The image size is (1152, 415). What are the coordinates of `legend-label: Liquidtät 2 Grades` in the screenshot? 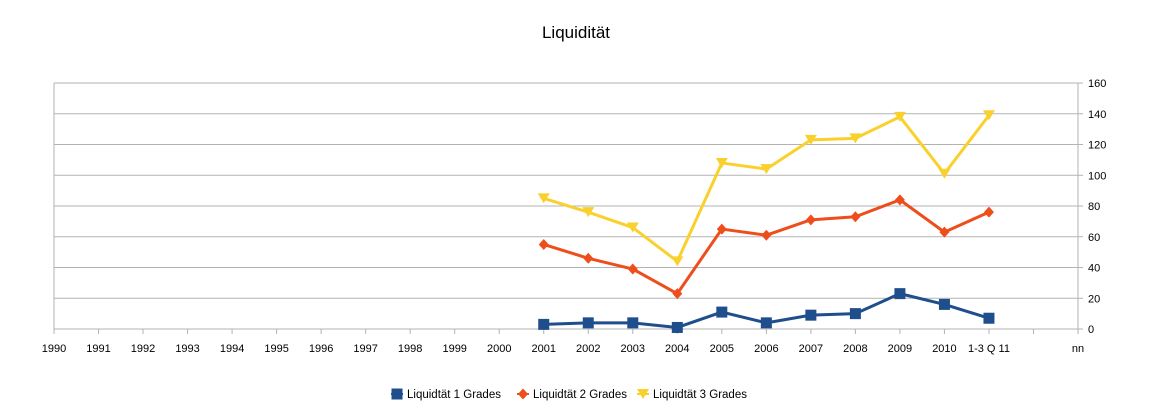 It's located at (580, 395).